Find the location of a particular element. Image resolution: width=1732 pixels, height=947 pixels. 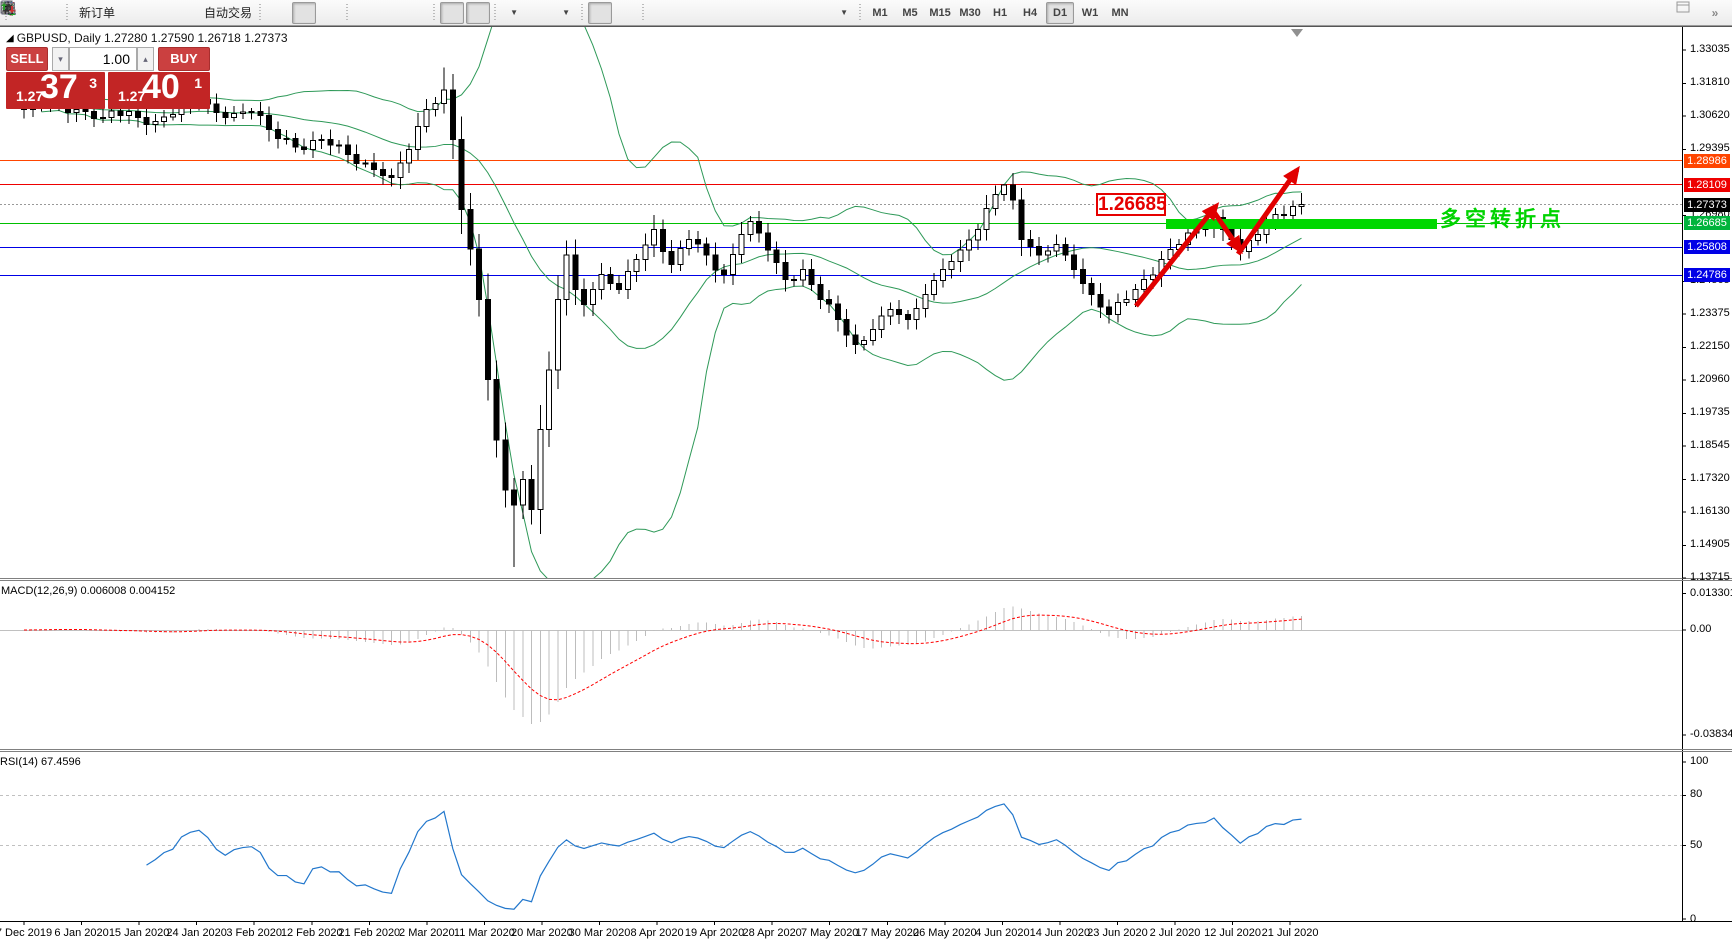

label-icon: T is located at coordinates (8, 8).